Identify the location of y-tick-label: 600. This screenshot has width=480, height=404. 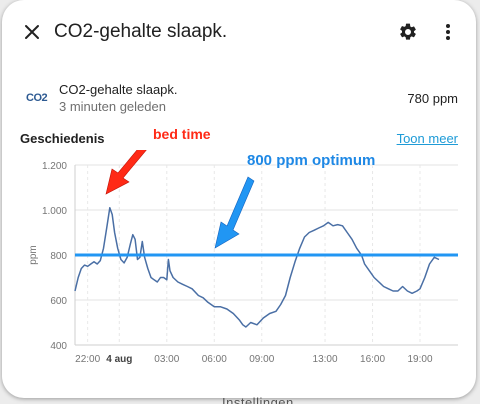
(58, 301).